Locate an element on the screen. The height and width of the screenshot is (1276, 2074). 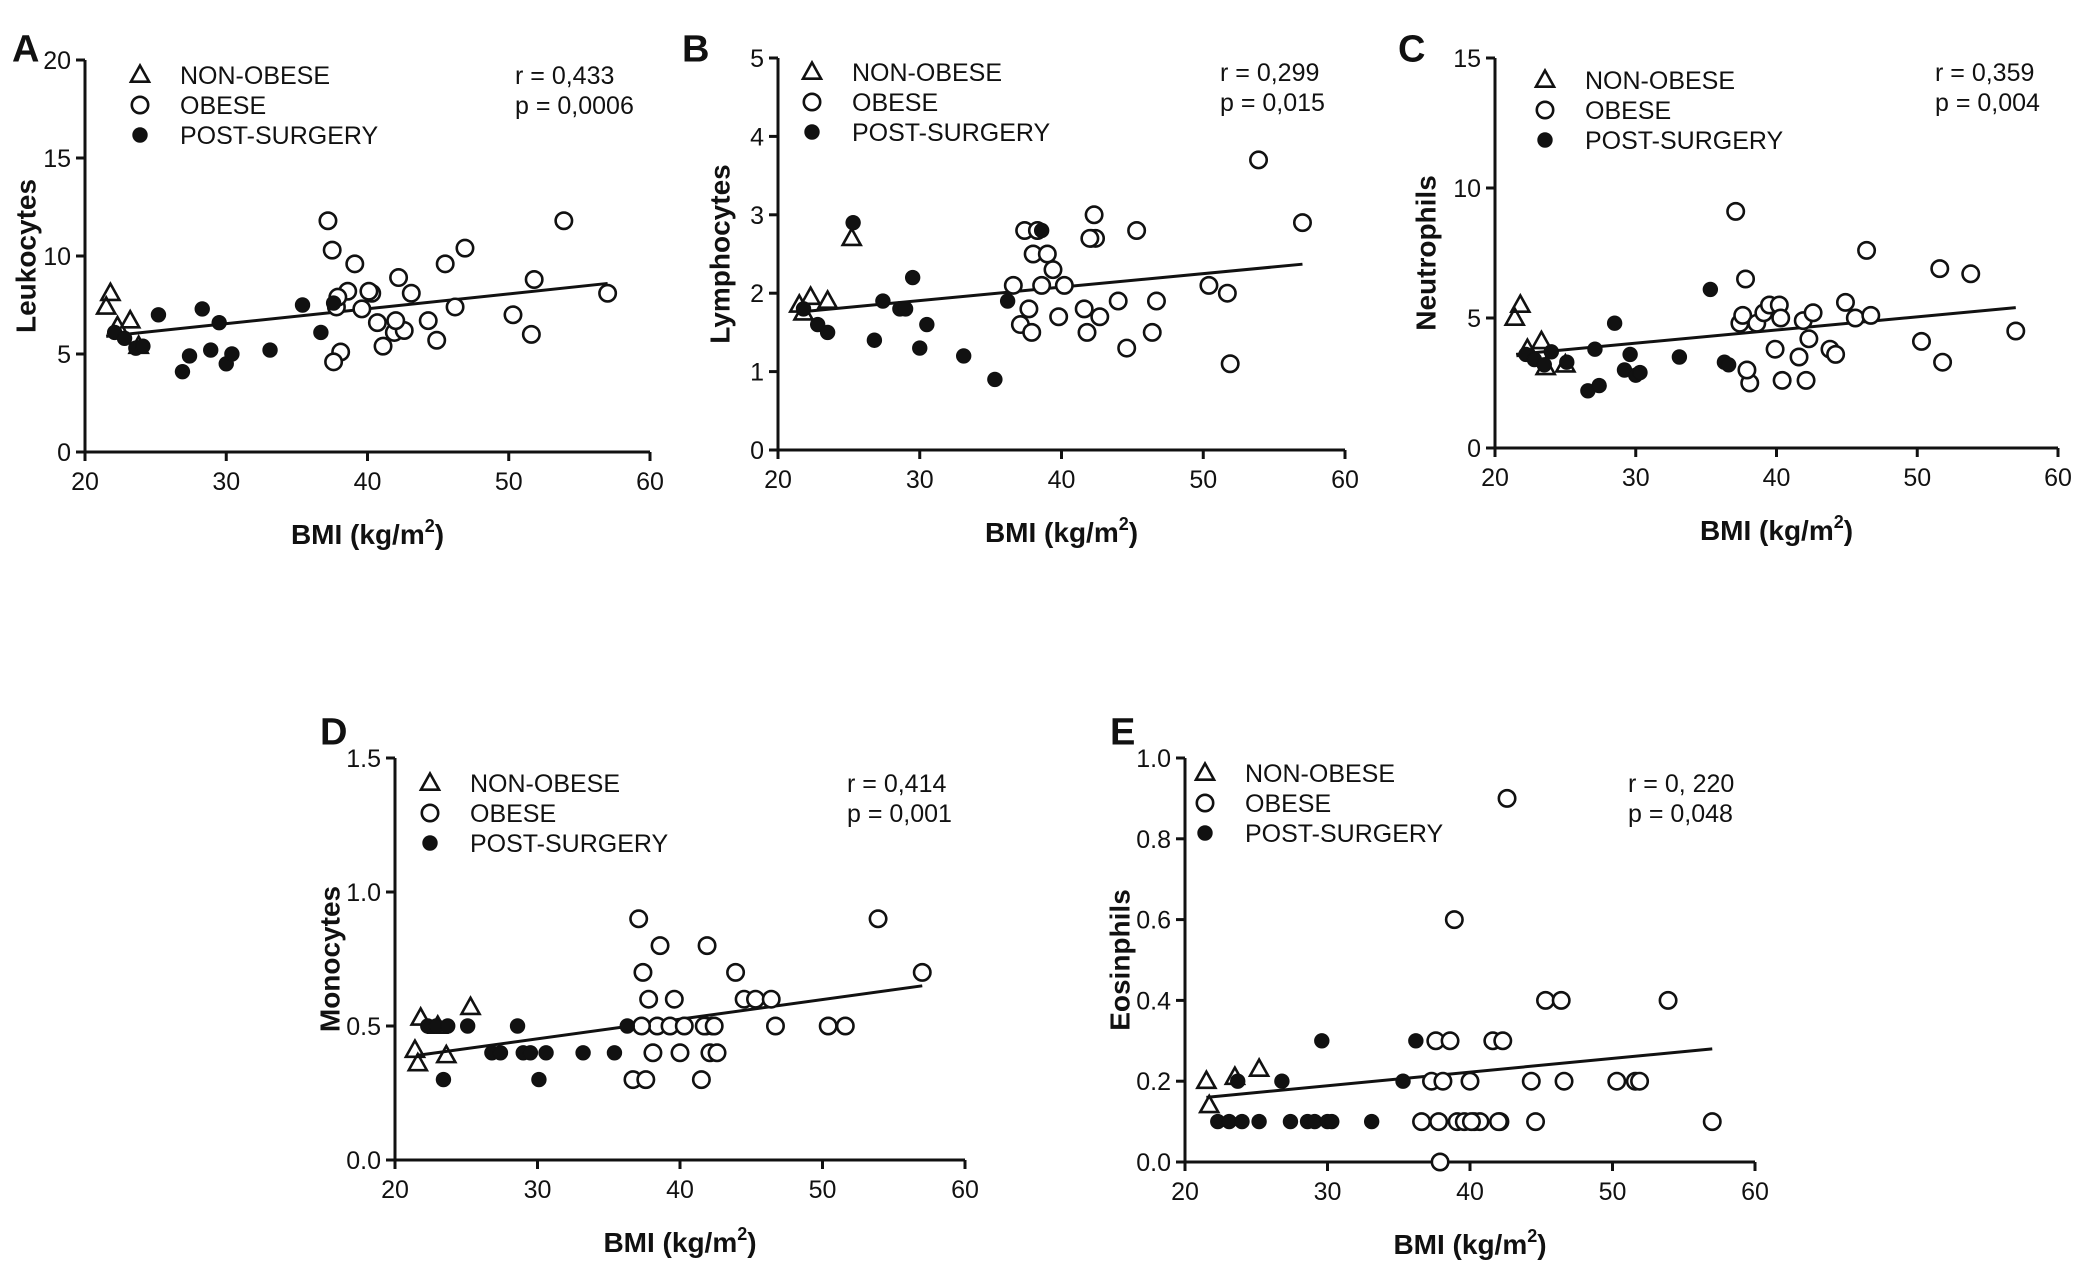
stat-r: r = 0,433 is located at coordinates (564, 76).